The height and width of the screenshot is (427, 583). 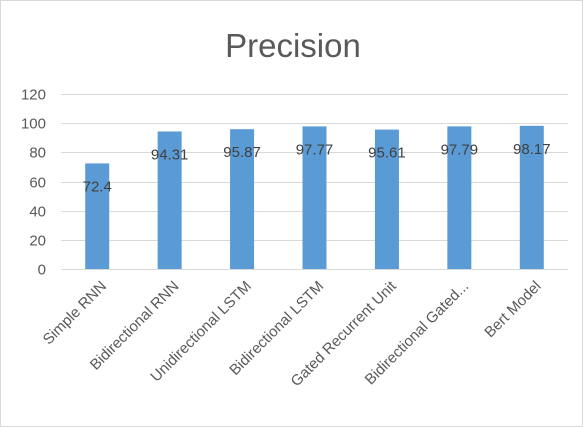 I want to click on y-tick-label: 60, so click(x=37, y=183).